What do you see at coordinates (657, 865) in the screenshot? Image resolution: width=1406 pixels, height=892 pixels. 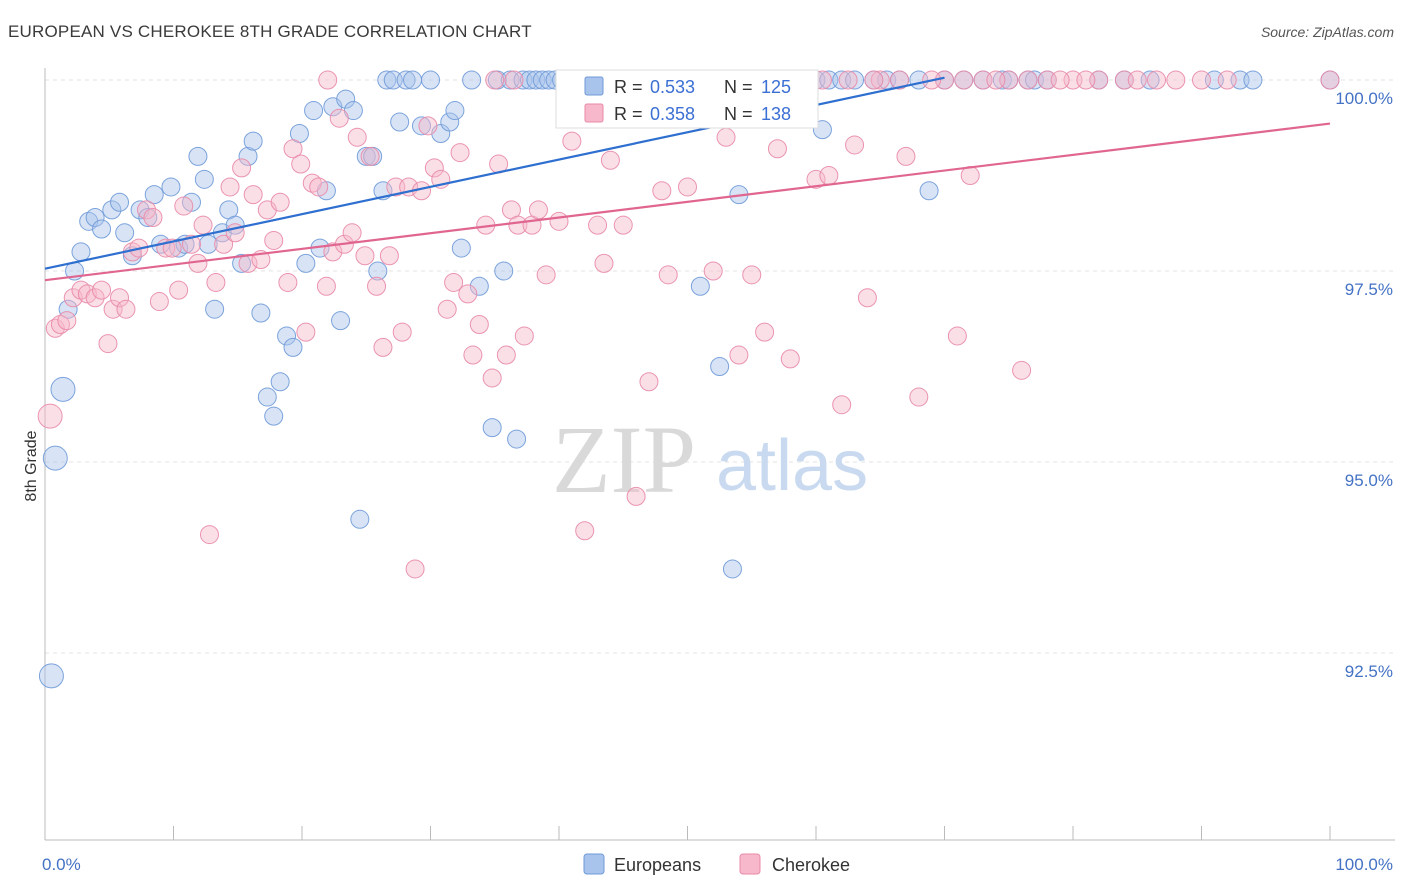 I see `legend-item-europeans-label: Europeans` at bounding box center [657, 865].